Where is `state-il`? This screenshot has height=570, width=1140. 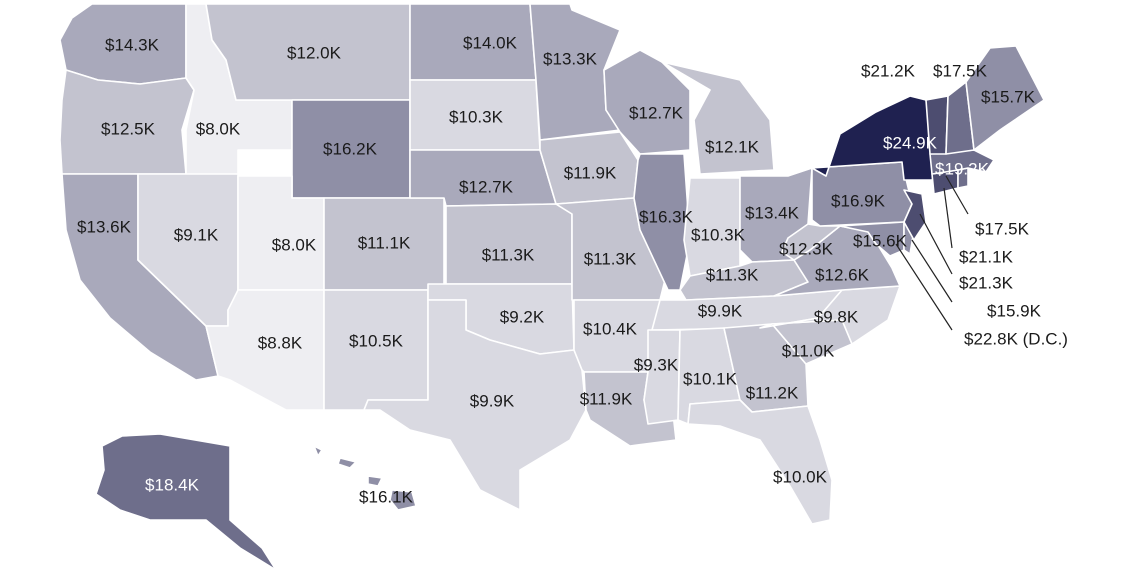 state-il is located at coordinates (662, 222).